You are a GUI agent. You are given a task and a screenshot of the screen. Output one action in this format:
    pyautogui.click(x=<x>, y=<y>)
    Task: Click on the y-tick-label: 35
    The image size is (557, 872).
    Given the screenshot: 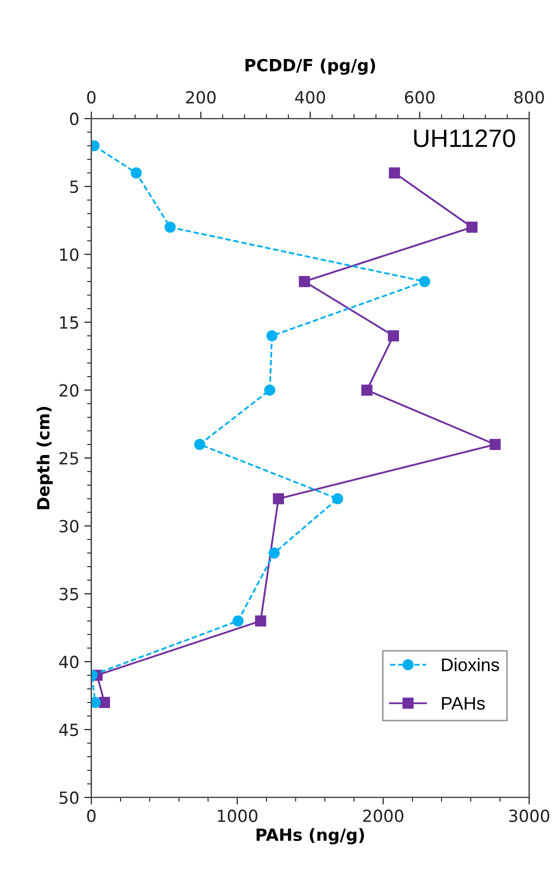 What is the action you would take?
    pyautogui.click(x=69, y=594)
    